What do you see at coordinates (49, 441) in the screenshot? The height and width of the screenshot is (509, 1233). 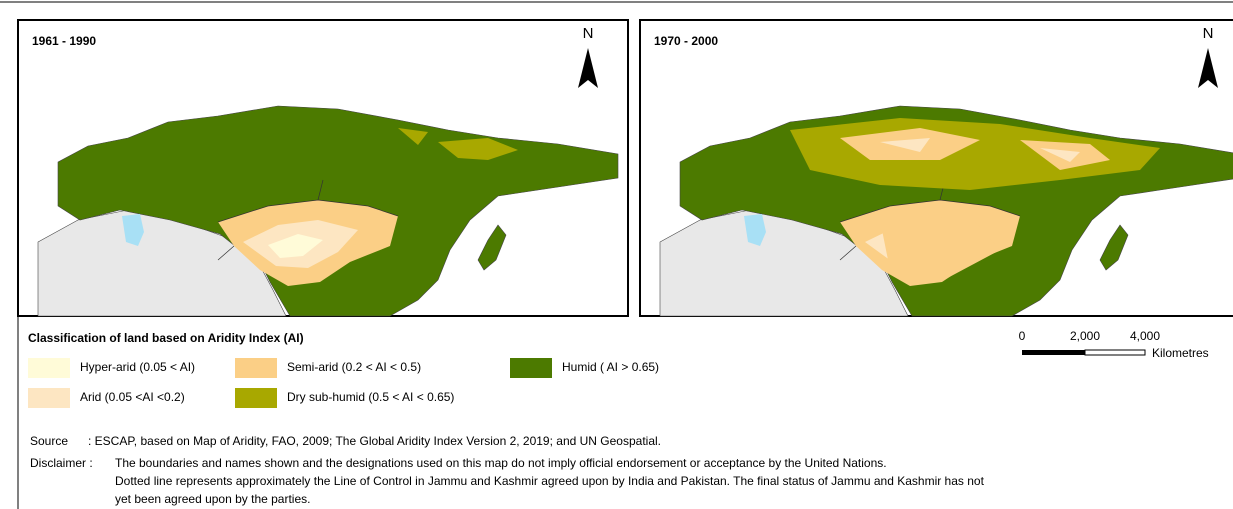 I see `source-label: Source` at bounding box center [49, 441].